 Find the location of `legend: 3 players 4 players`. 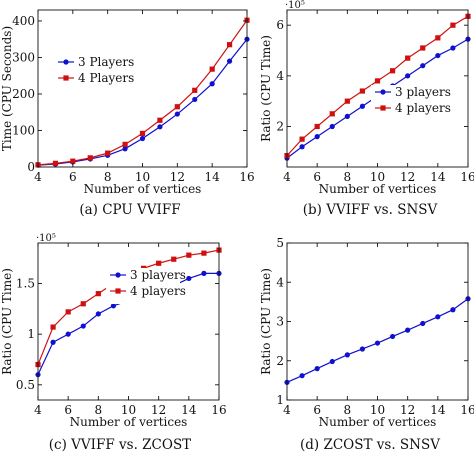

legend: 3 players 4 players is located at coordinates (146, 286).